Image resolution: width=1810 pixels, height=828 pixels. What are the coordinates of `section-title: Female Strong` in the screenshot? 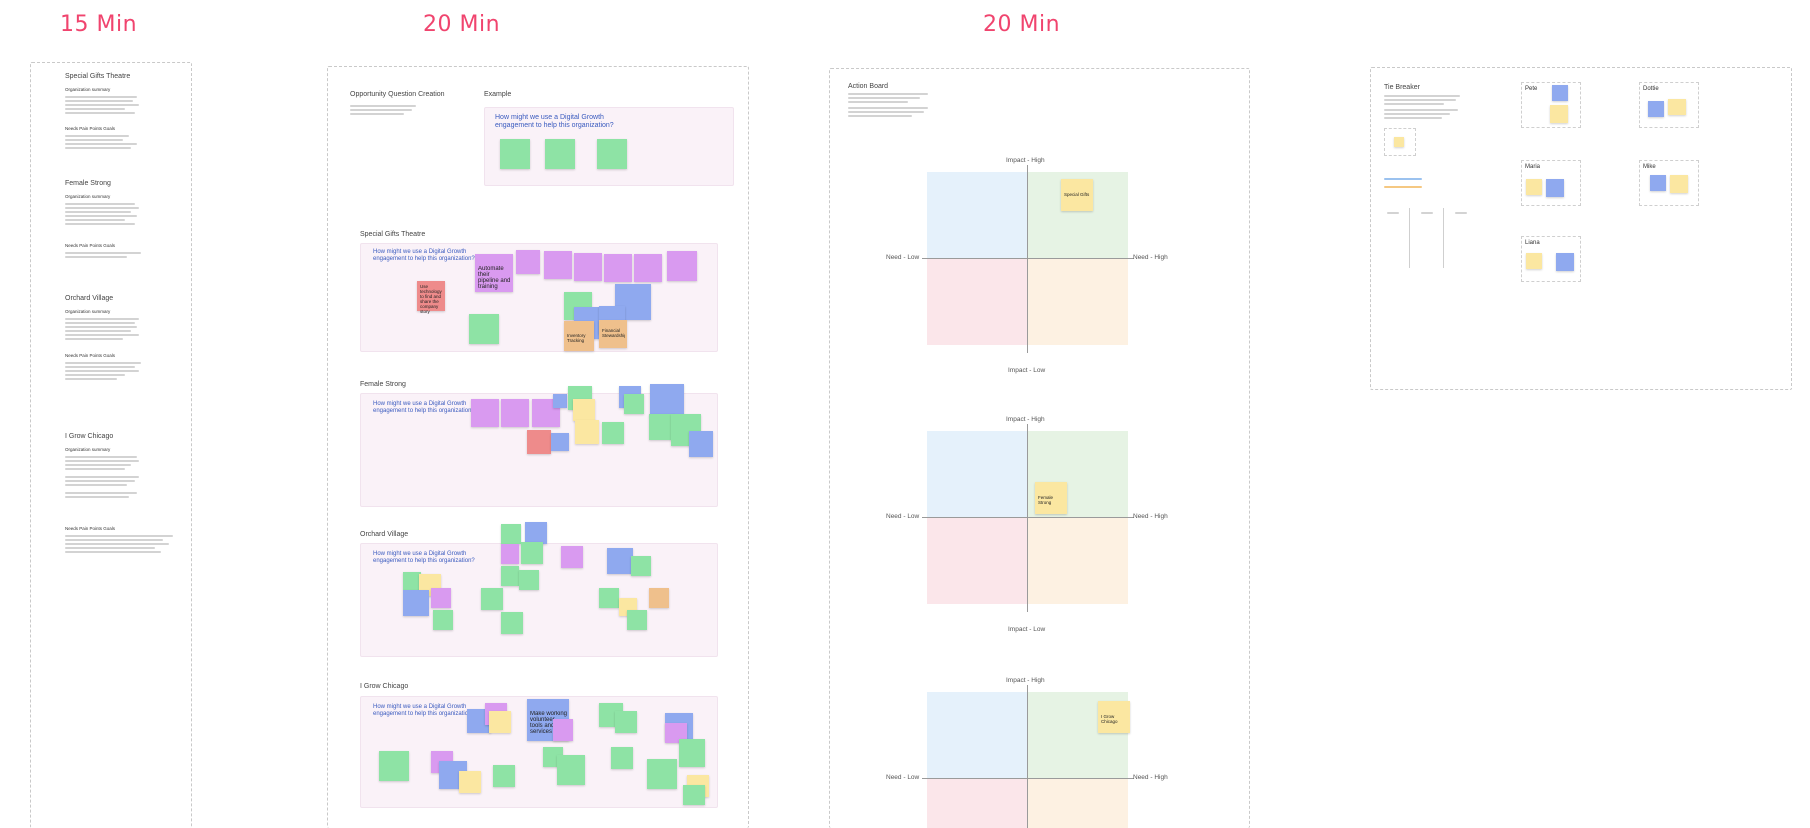 It's located at (88, 183).